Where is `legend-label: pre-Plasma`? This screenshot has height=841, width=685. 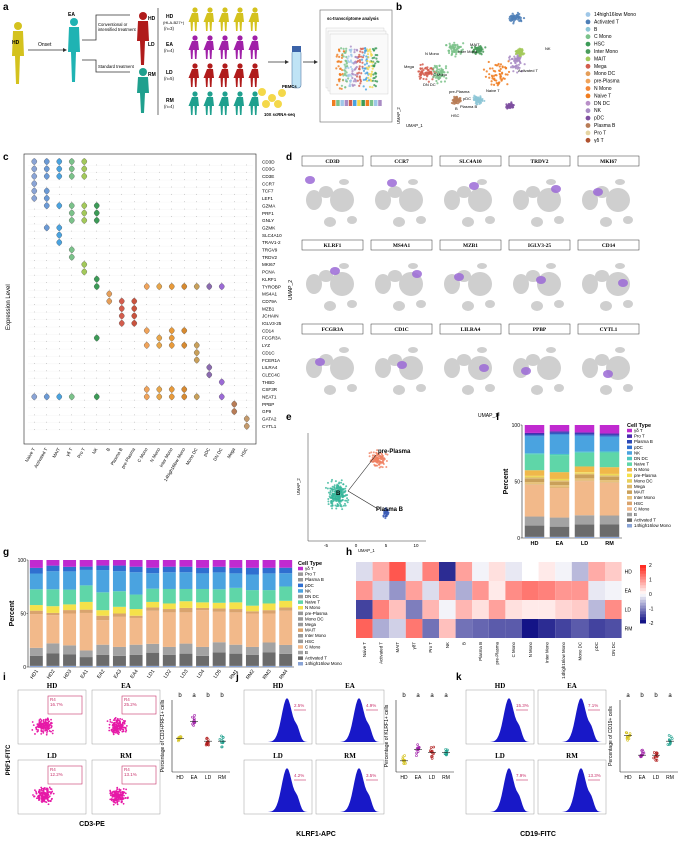 legend-label: pre-Plasma is located at coordinates (645, 475).